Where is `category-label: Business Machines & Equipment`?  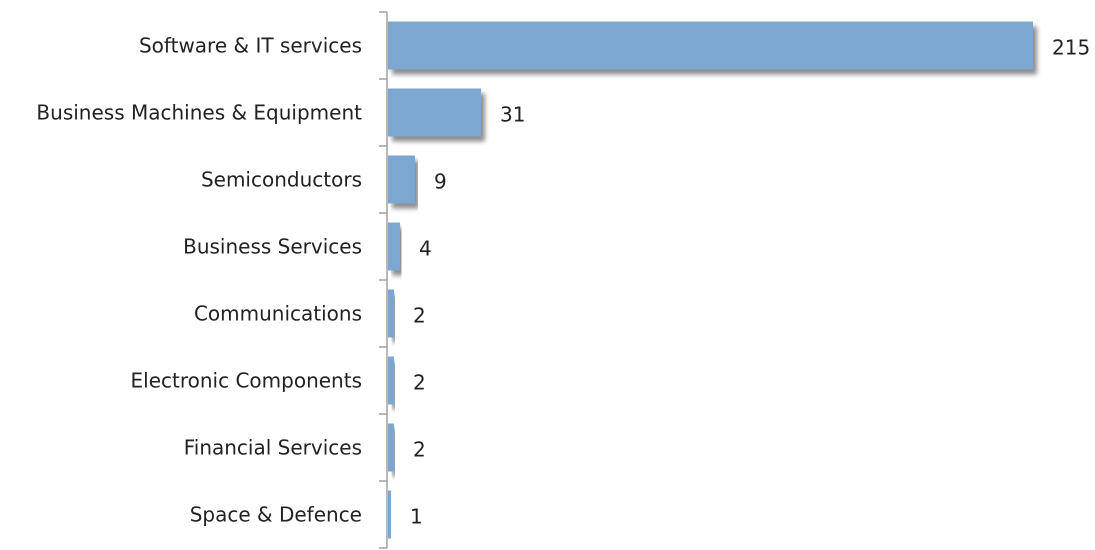 category-label: Business Machines & Equipment is located at coordinates (199, 113).